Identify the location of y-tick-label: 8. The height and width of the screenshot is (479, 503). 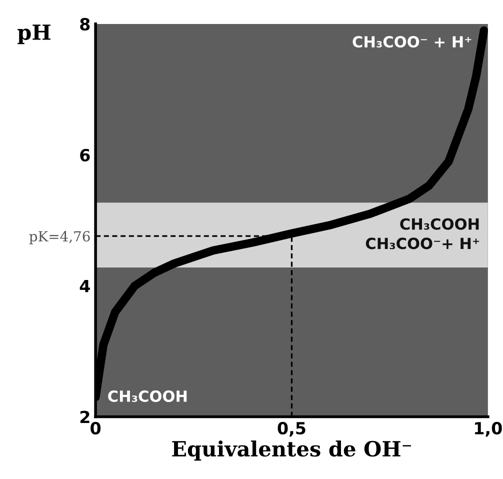
(85, 24).